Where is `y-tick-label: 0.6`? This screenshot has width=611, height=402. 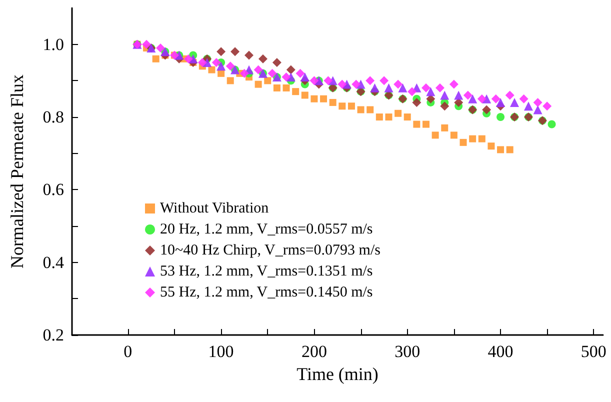
y-tick-label: 0.6 is located at coordinates (53, 190).